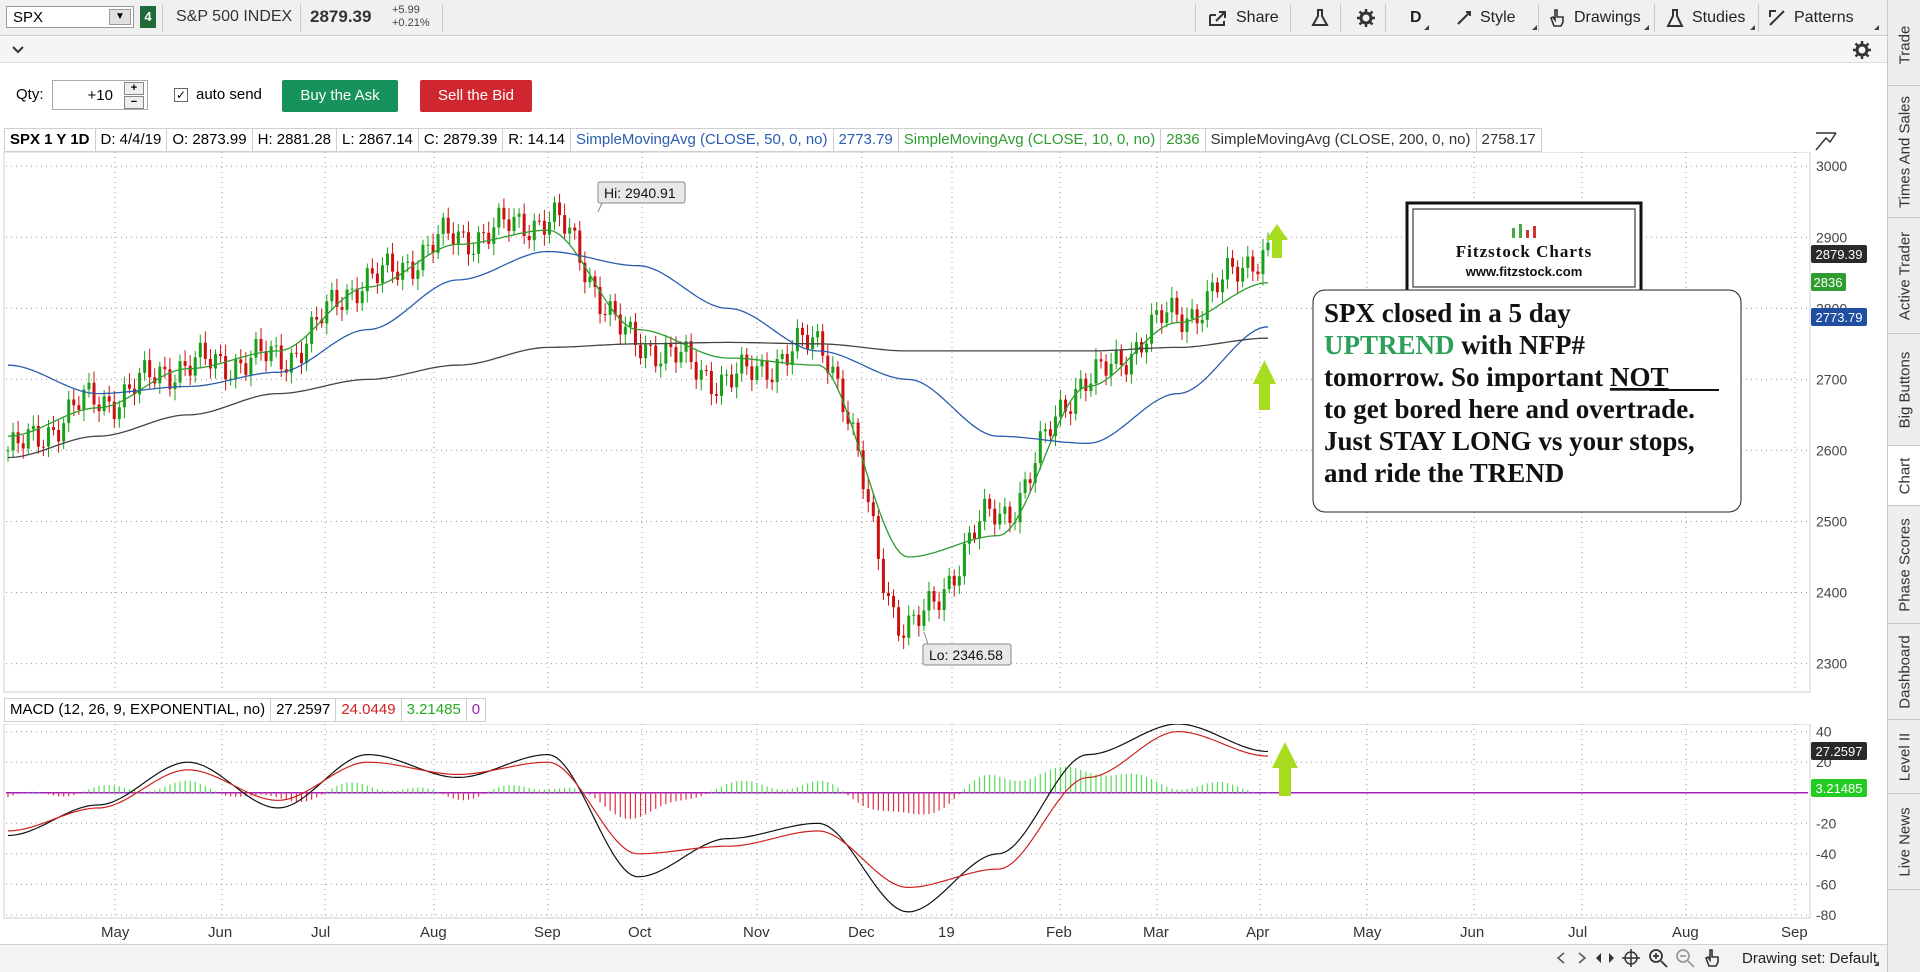 The height and width of the screenshot is (972, 1920). I want to click on share-button: Share, so click(1243, 18).